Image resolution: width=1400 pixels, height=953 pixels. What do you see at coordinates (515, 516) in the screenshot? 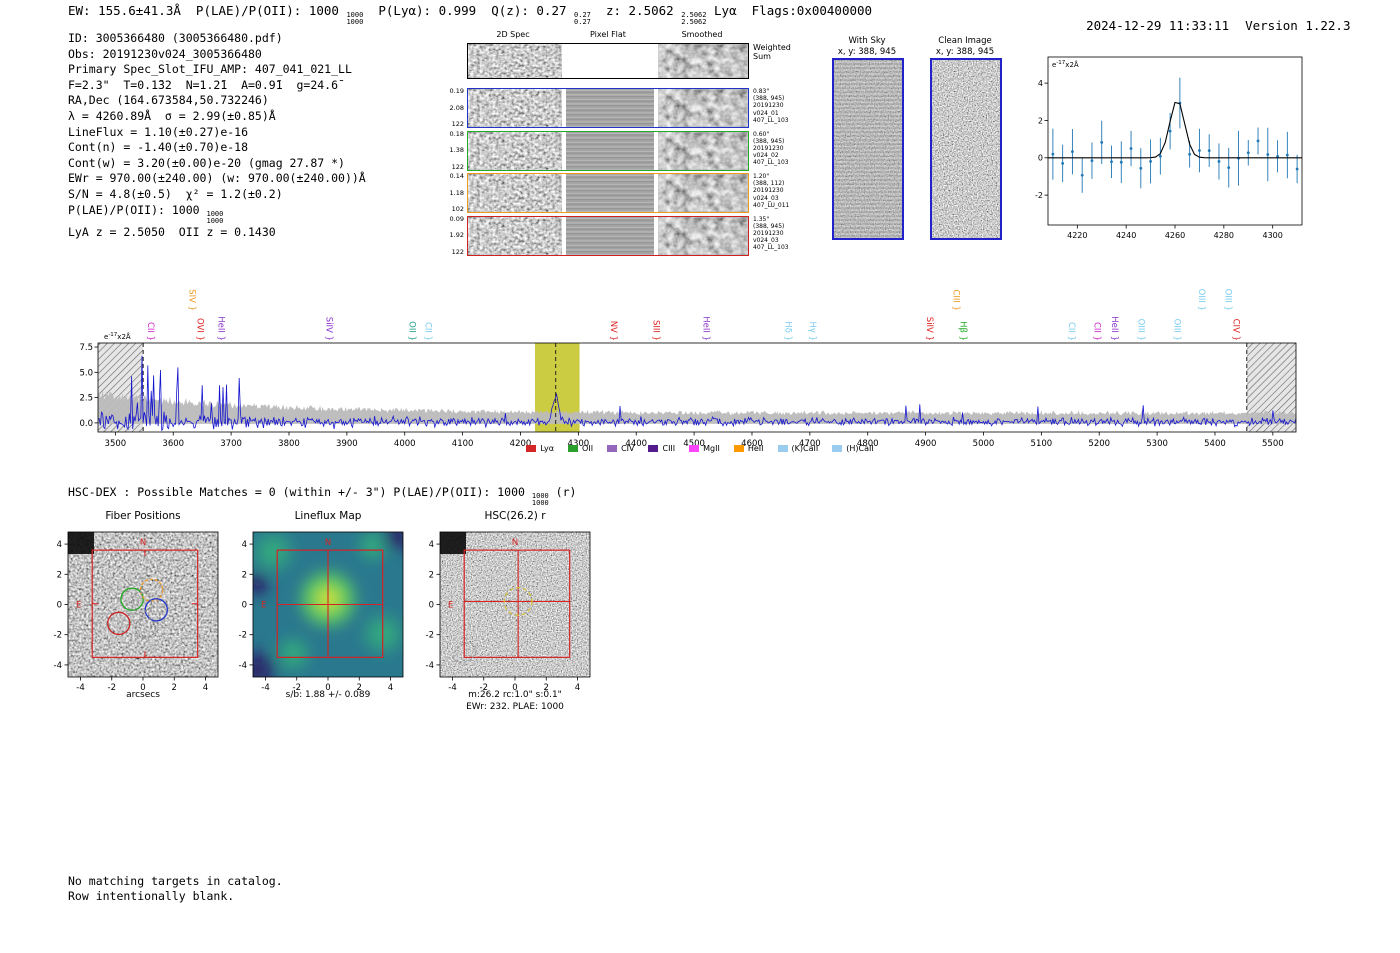
I see `hsc-image-title: HSC(26.2) r` at bounding box center [515, 516].